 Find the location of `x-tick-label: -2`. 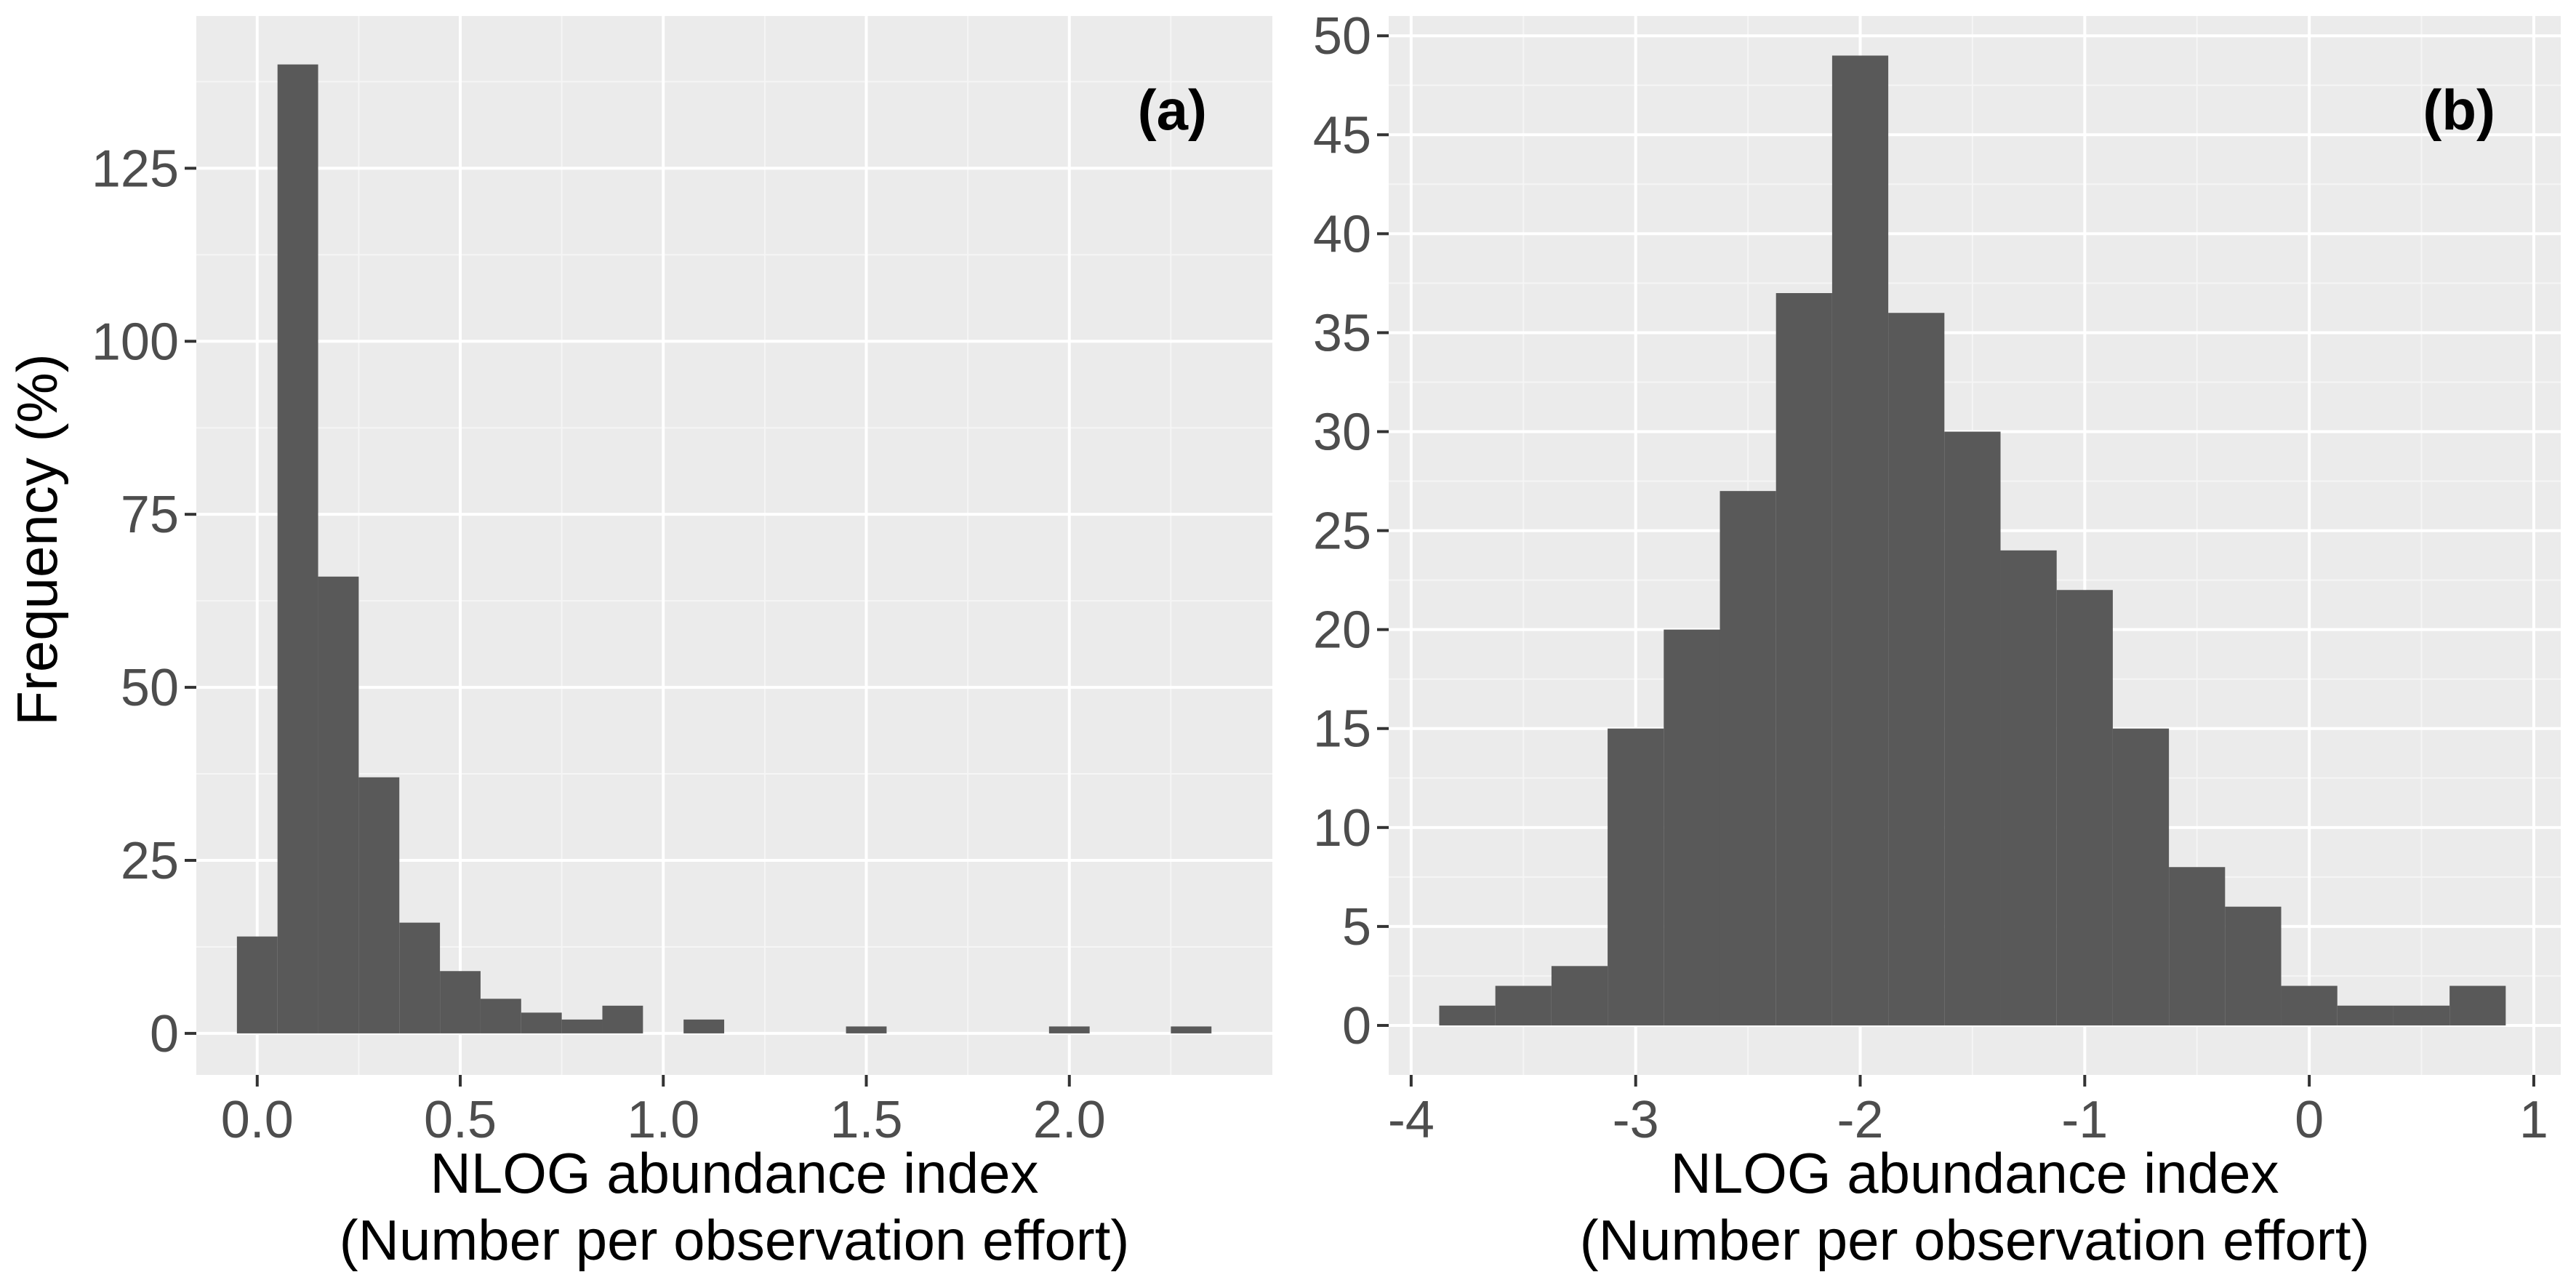

x-tick-label: -2 is located at coordinates (1860, 1120).